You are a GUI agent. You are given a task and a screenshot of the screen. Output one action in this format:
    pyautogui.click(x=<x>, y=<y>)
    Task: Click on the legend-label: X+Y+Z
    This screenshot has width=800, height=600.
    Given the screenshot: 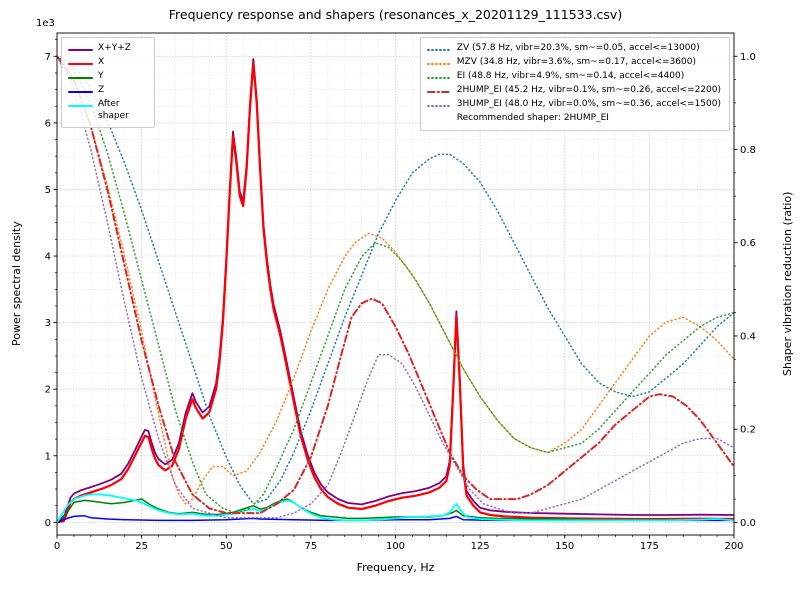 What is the action you would take?
    pyautogui.click(x=114, y=48)
    